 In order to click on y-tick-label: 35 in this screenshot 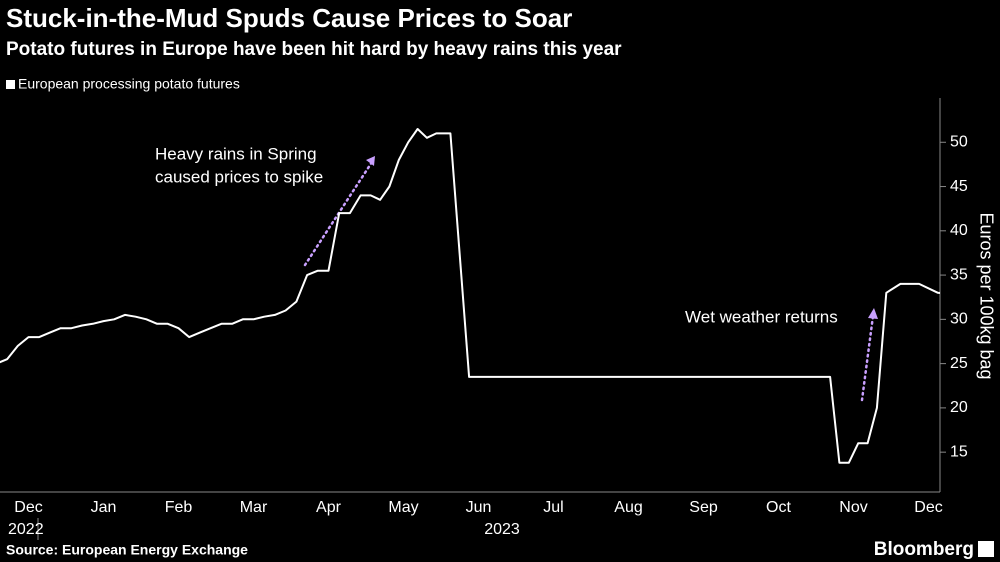, I will do `click(959, 274)`.